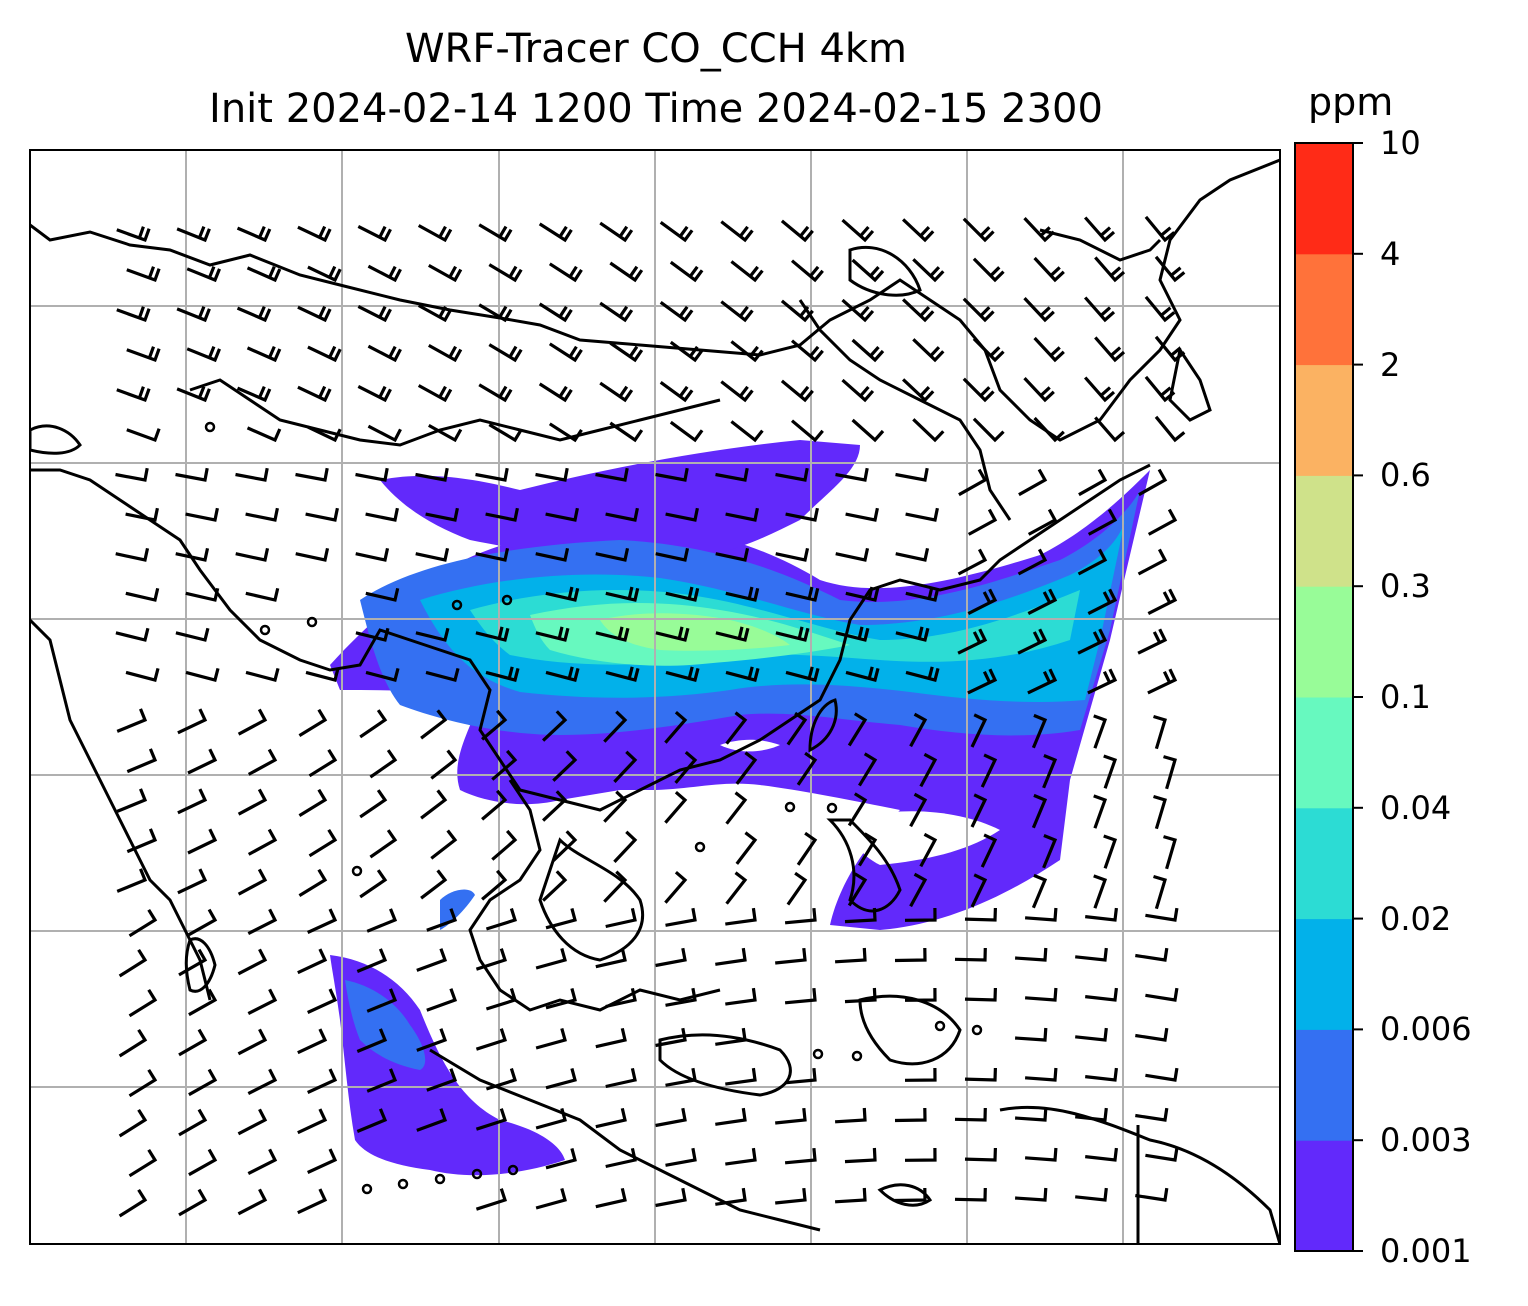  What do you see at coordinates (1390, 253) in the screenshot?
I see `colorbar-tick-label: 4` at bounding box center [1390, 253].